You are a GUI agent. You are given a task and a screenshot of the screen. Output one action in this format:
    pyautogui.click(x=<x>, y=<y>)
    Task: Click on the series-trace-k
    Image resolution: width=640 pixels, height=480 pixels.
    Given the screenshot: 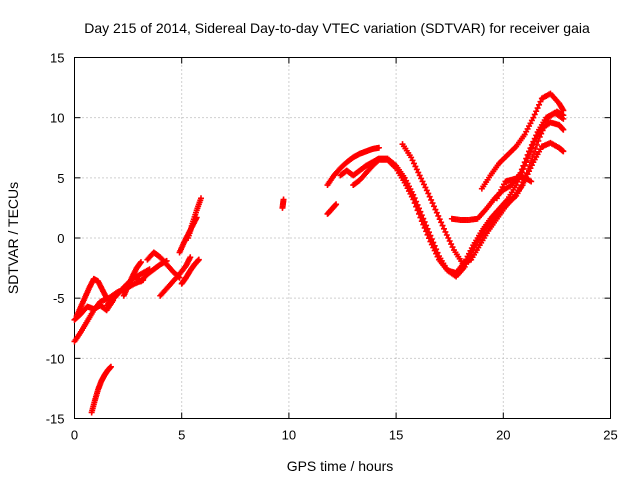 What is the action you would take?
    pyautogui.click(x=190, y=271)
    